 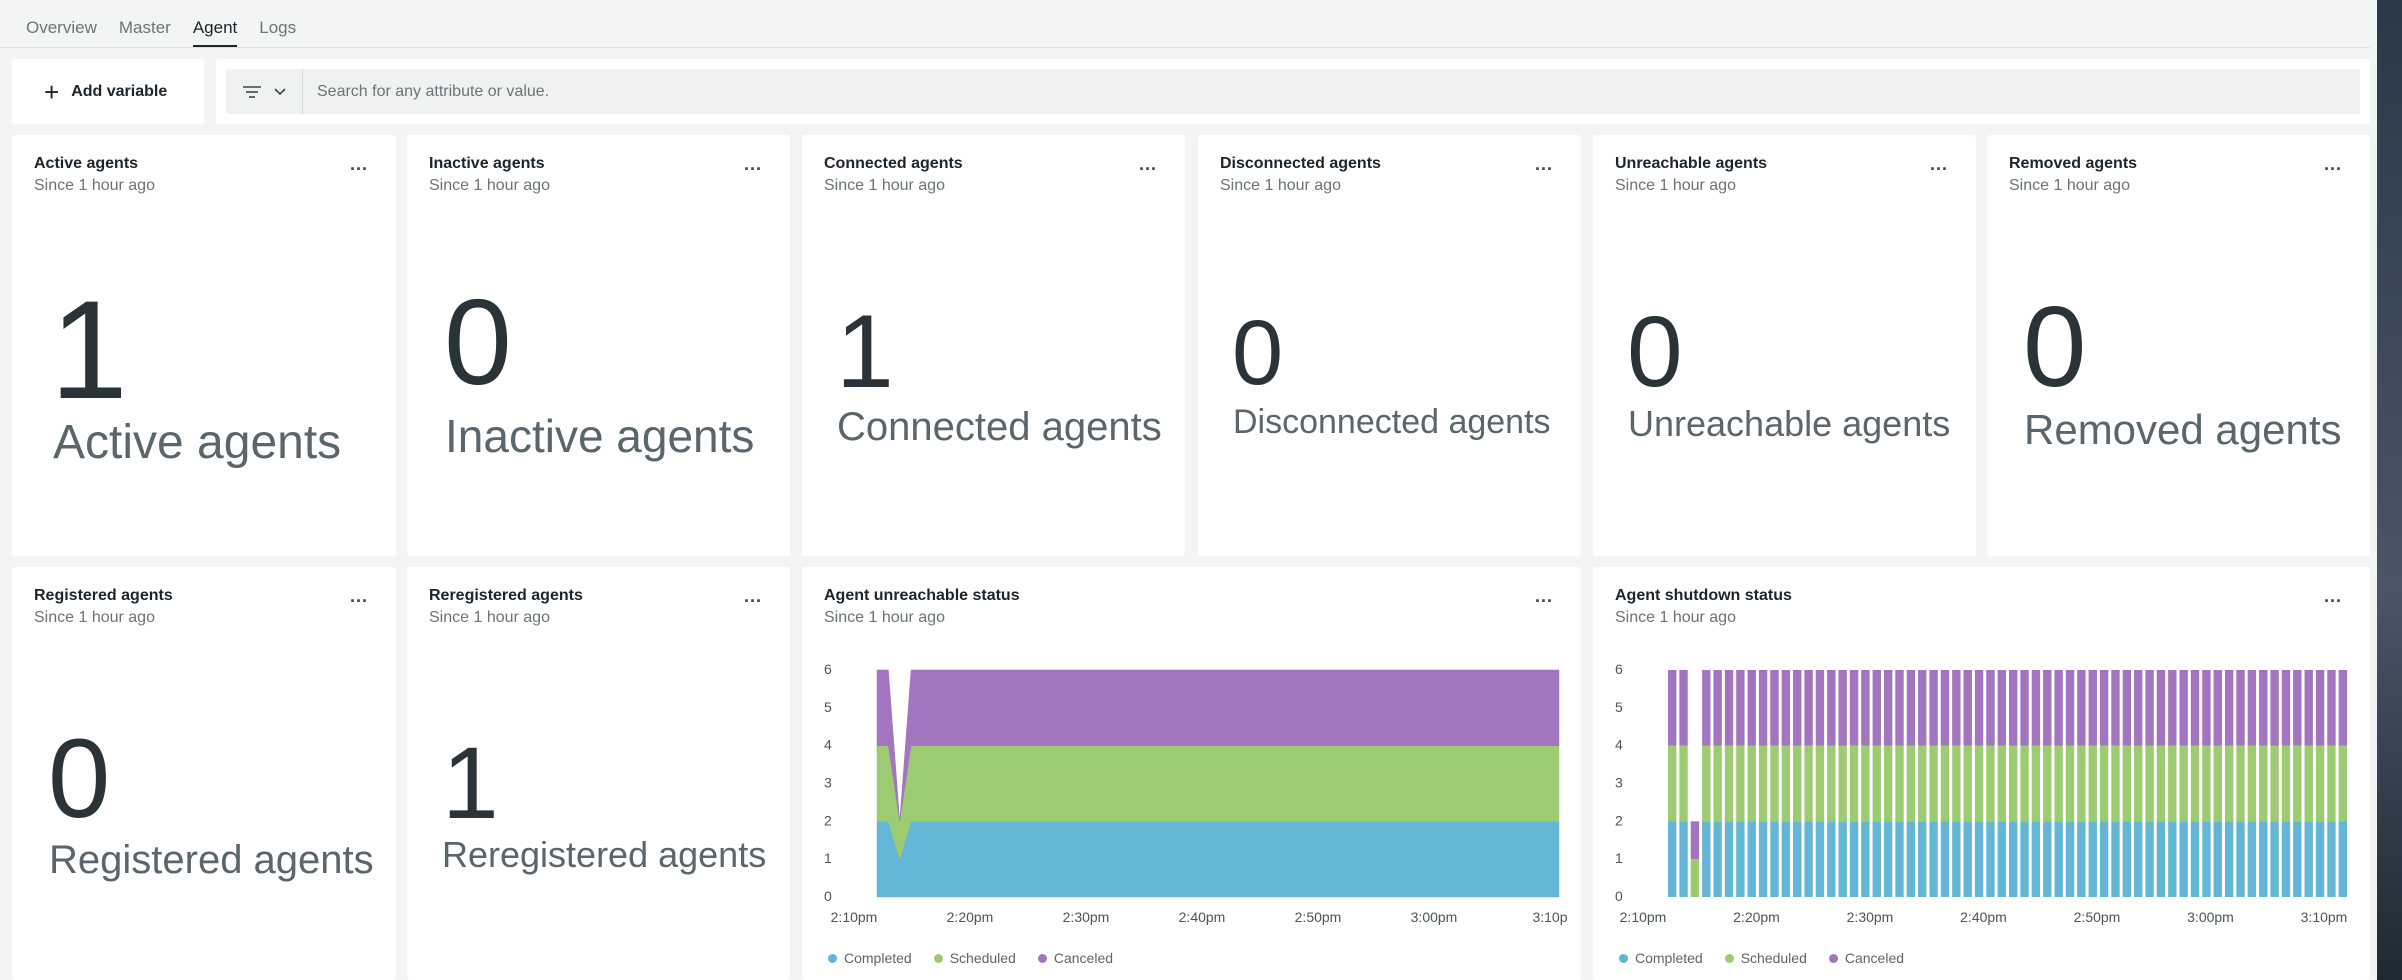 What do you see at coordinates (215, 33) in the screenshot?
I see `tab-agent: Agent` at bounding box center [215, 33].